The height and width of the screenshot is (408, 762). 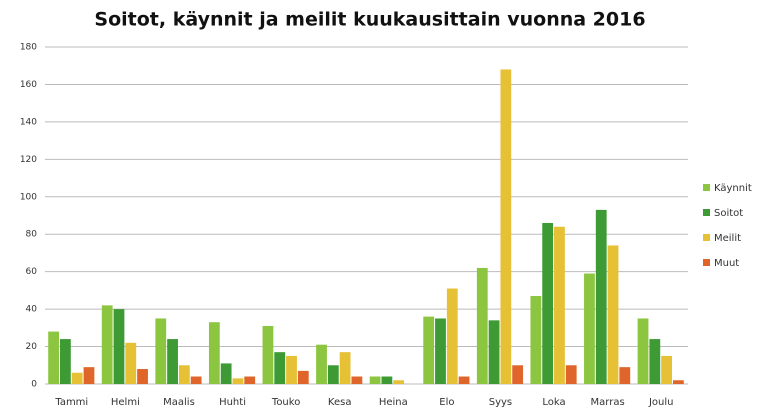 I want to click on legend-label: Soitot, so click(x=728, y=213).